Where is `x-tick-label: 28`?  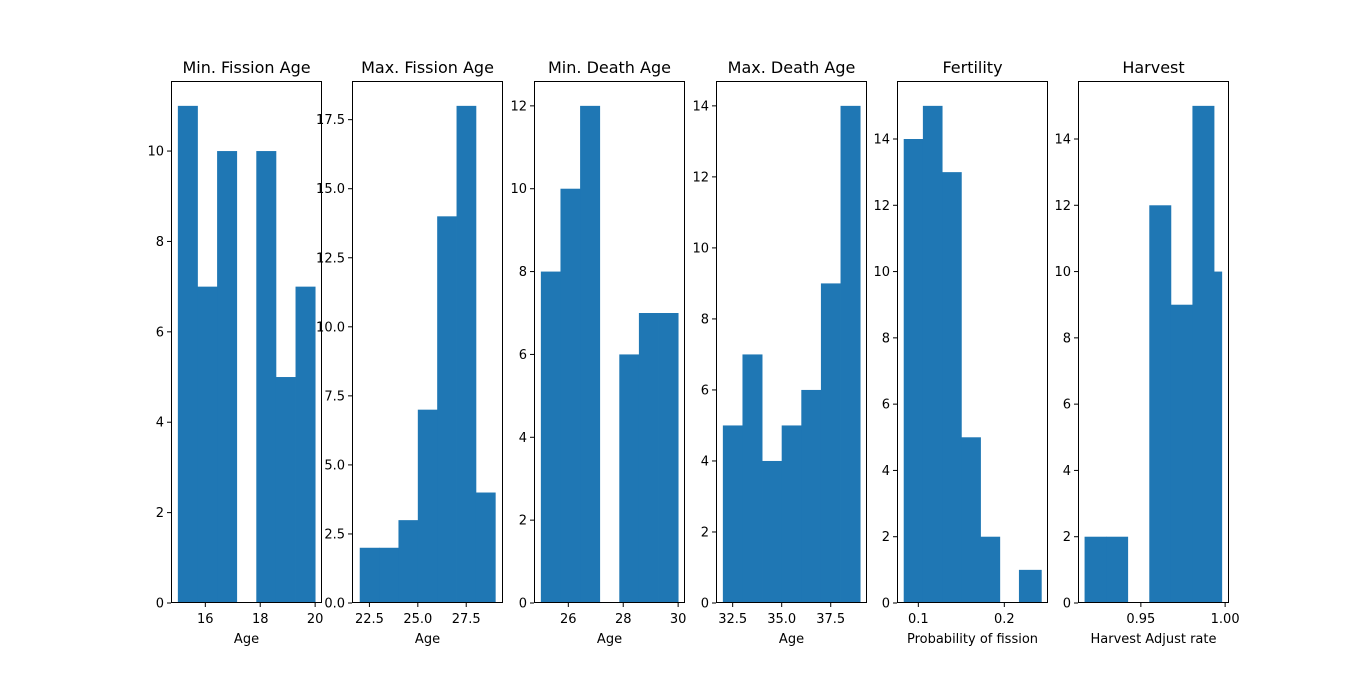 x-tick-label: 28 is located at coordinates (623, 619).